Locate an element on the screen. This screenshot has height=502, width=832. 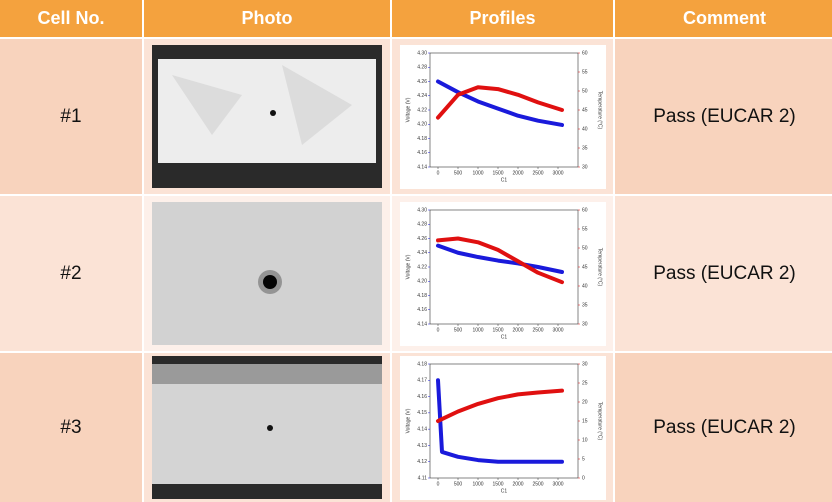
y-tick-label: 4.26 is located at coordinates (422, 238).